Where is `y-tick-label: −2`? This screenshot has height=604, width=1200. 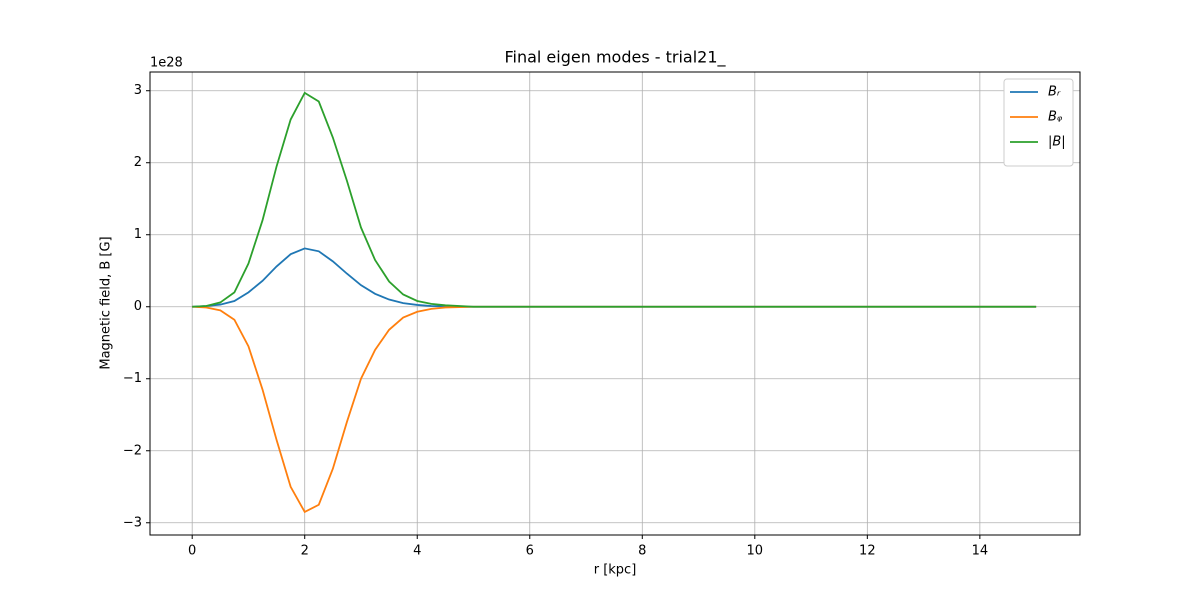
y-tick-label: −2 is located at coordinates (132, 450).